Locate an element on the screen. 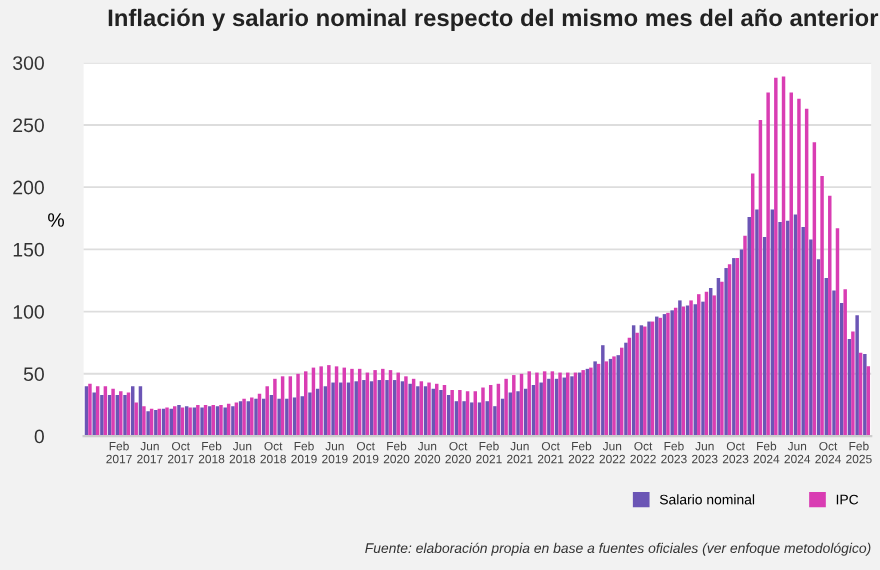 Image resolution: width=880 pixels, height=570 pixels. y-tick-label: 100 is located at coordinates (28, 312).